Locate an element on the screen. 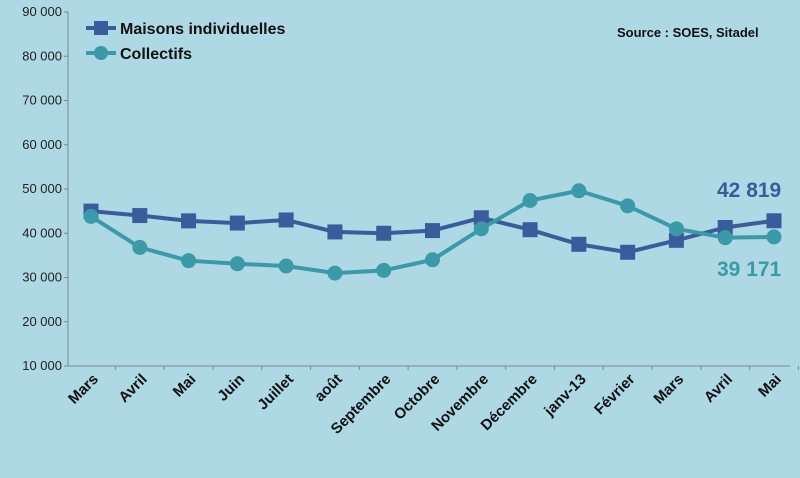 The height and width of the screenshot is (478, 800). x-tick-label: août is located at coordinates (328, 388).